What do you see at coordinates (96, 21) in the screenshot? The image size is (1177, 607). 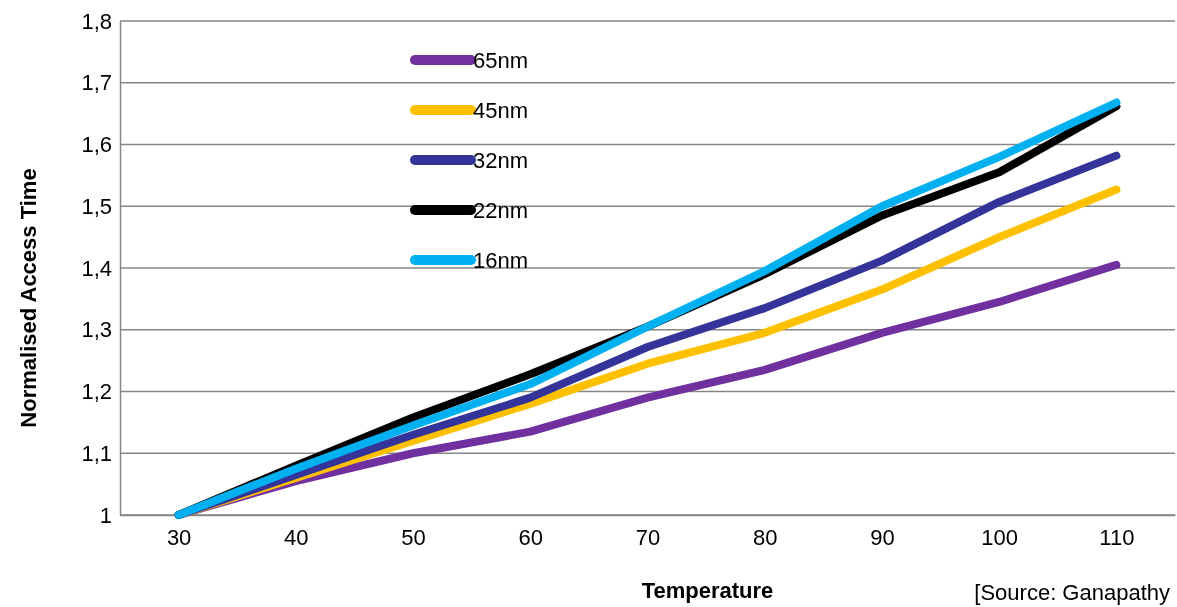 I see `y-tick-label: 1,8` at bounding box center [96, 21].